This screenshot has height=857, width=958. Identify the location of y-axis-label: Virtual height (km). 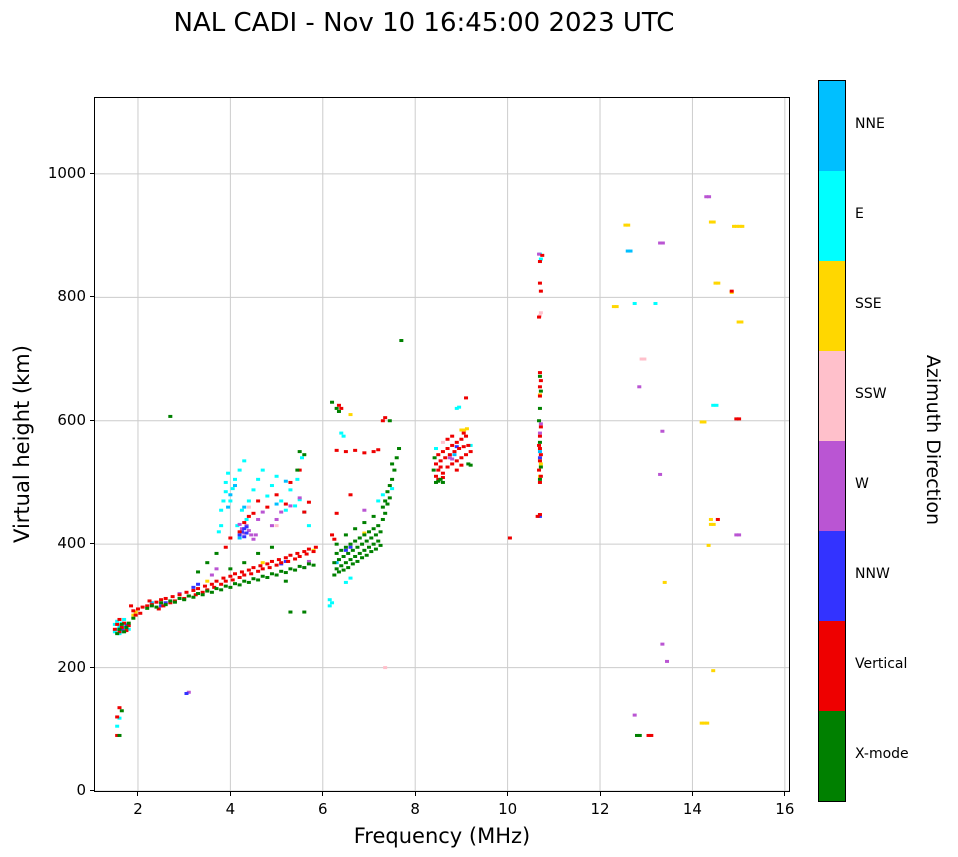
(22, 444).